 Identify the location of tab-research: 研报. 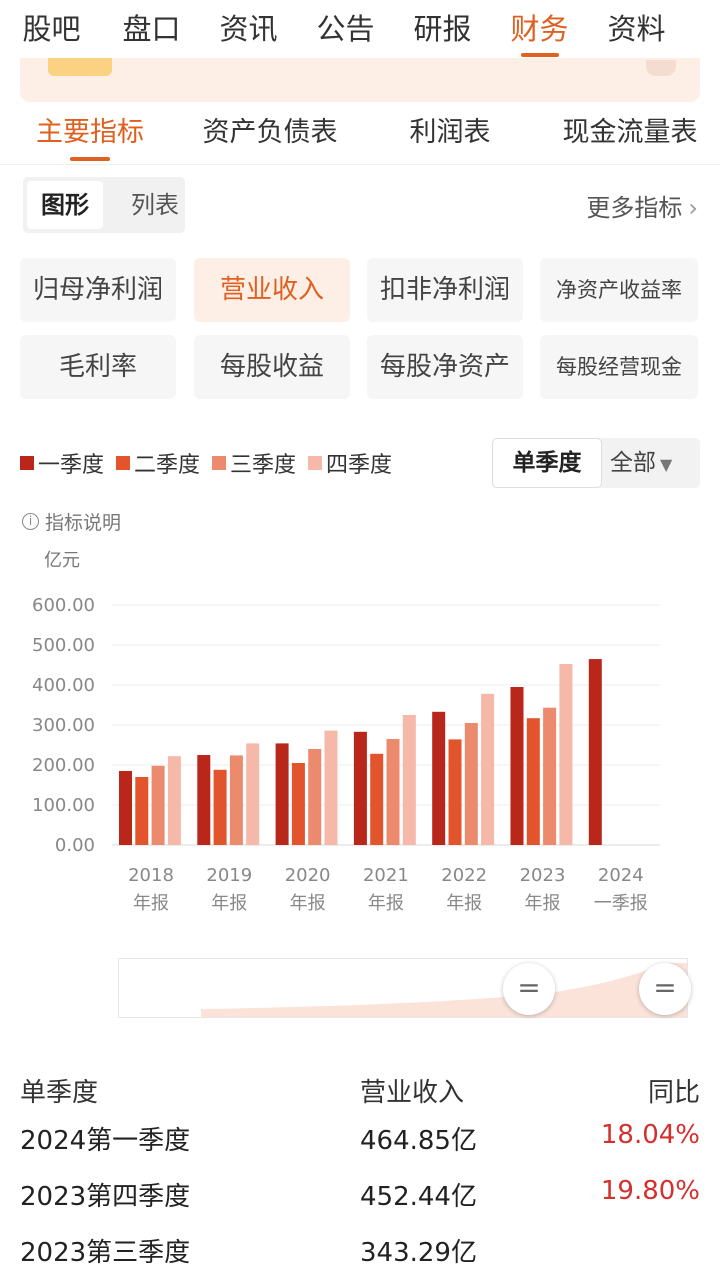
(442, 31).